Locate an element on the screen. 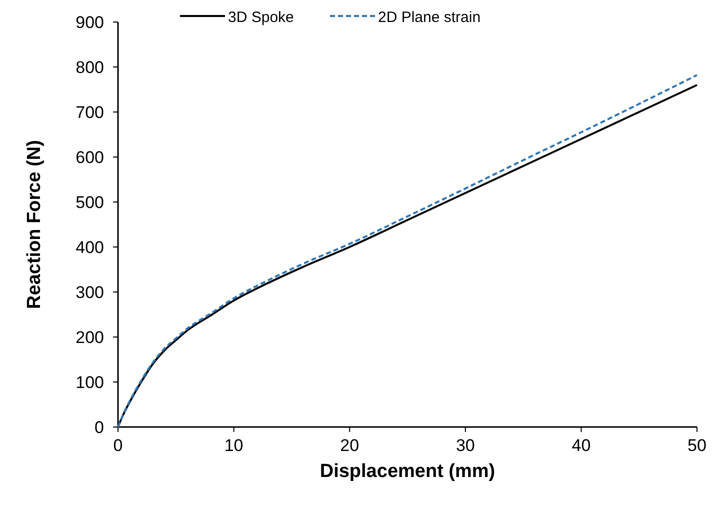 Image resolution: width=713 pixels, height=507 pixels. y-tick-label: 600 is located at coordinates (90, 157).